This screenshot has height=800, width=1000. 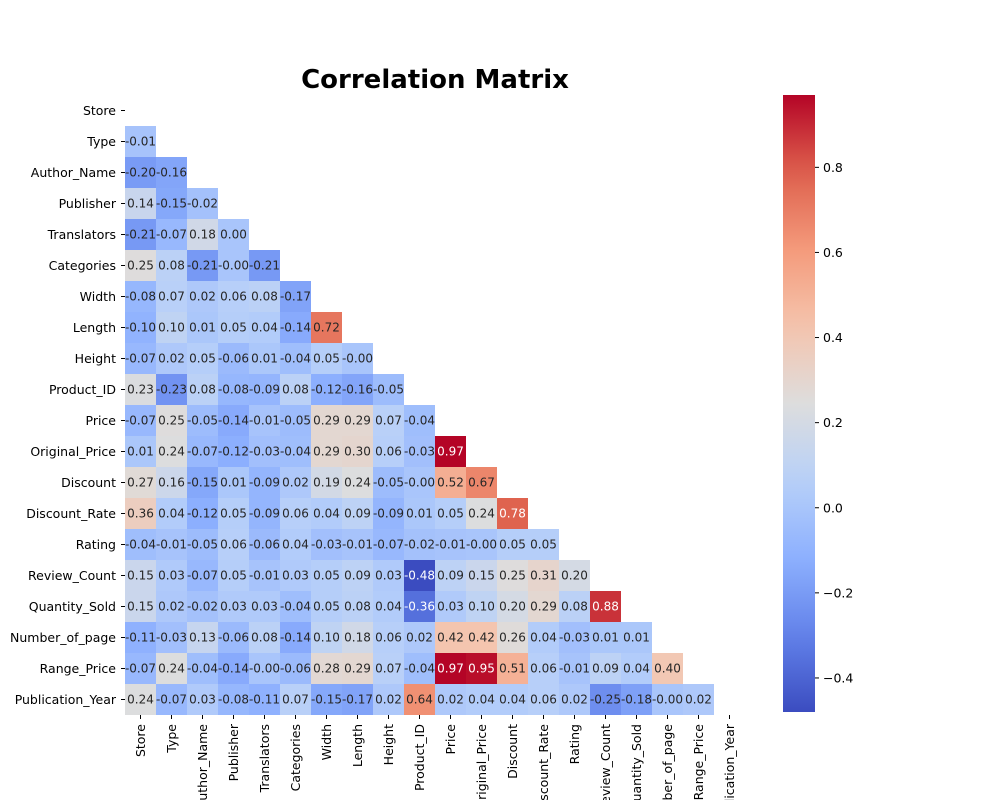 What do you see at coordinates (667, 700) in the screenshot?
I see `cell-value-label: -0.00` at bounding box center [667, 700].